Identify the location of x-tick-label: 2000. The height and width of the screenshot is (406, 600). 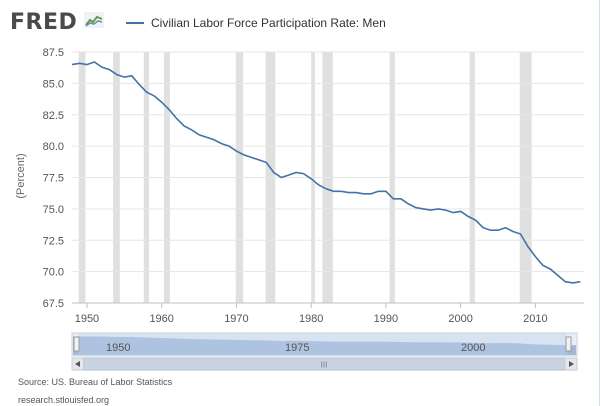
(460, 319).